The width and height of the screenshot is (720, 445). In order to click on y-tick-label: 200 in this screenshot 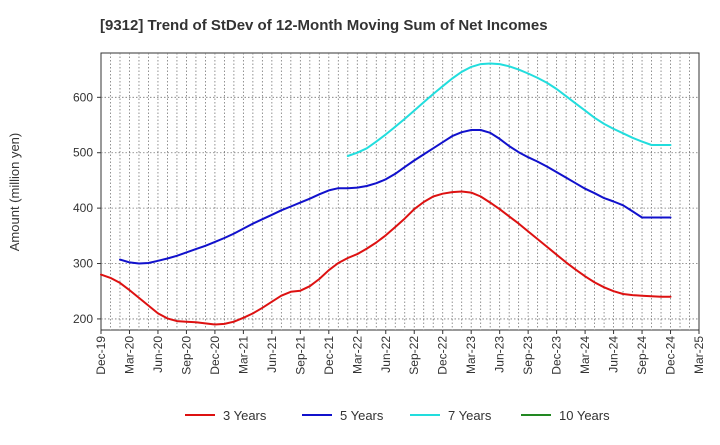, I will do `click(83, 319)`.